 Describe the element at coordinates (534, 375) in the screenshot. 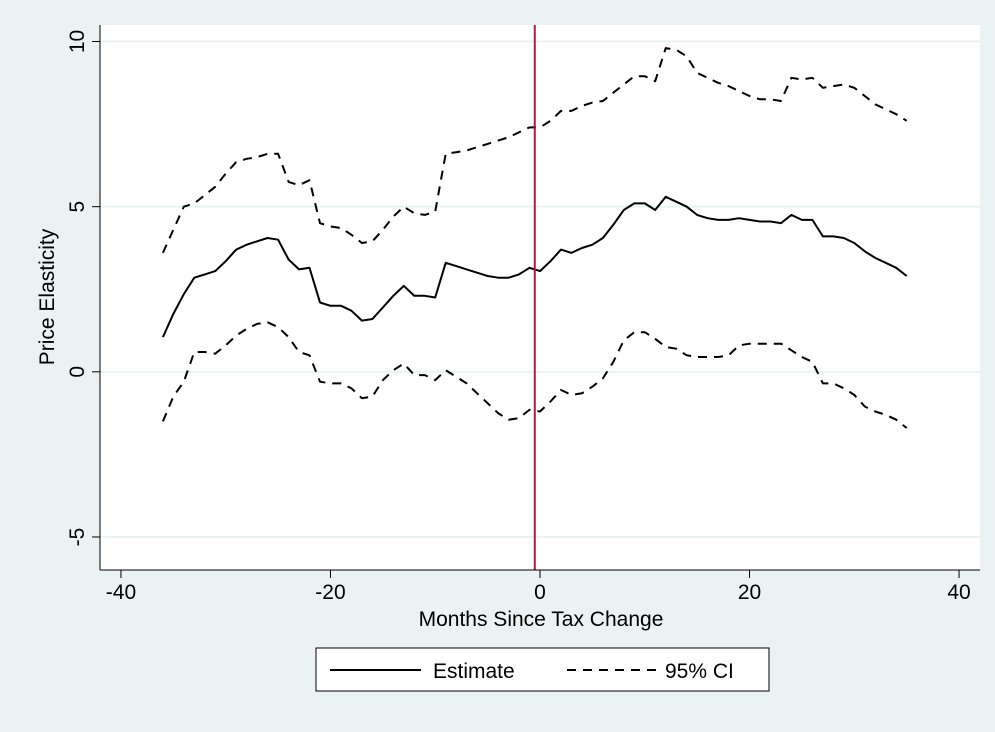

I see `ci-lower-line` at that location.